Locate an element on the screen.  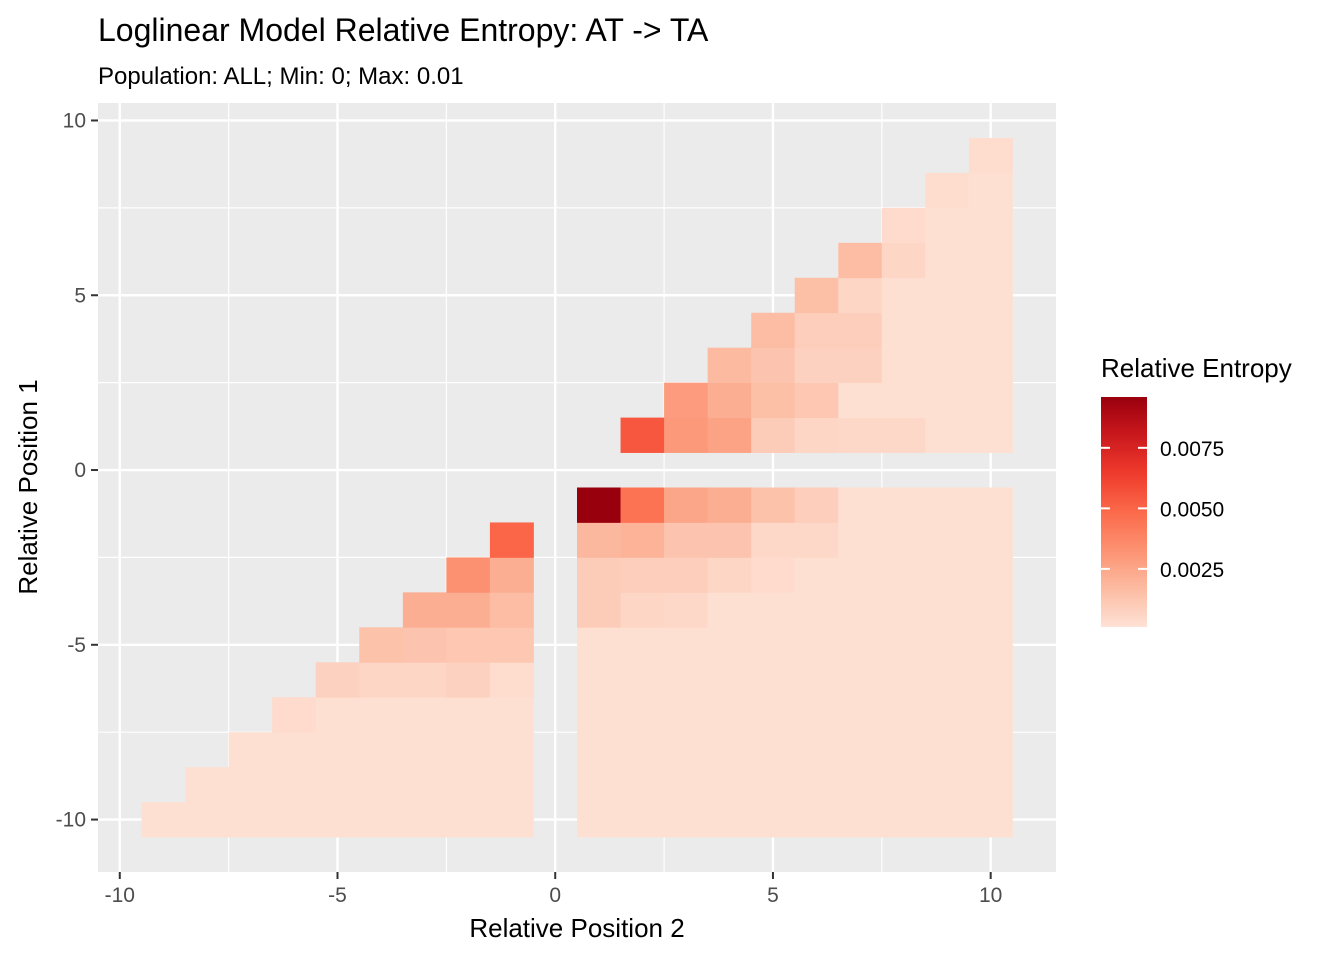
legend: Relative Entropy 0.0025 0.0050 0.0075 is located at coordinates (1196, 490).